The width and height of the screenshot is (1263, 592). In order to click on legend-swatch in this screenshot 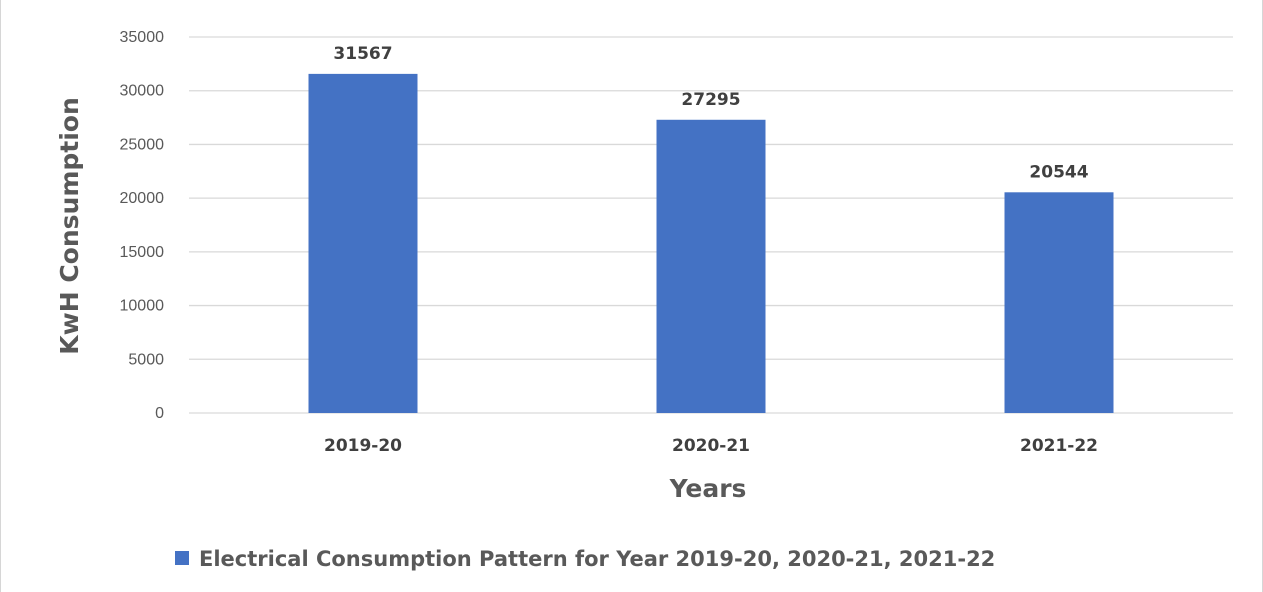, I will do `click(182, 558)`.